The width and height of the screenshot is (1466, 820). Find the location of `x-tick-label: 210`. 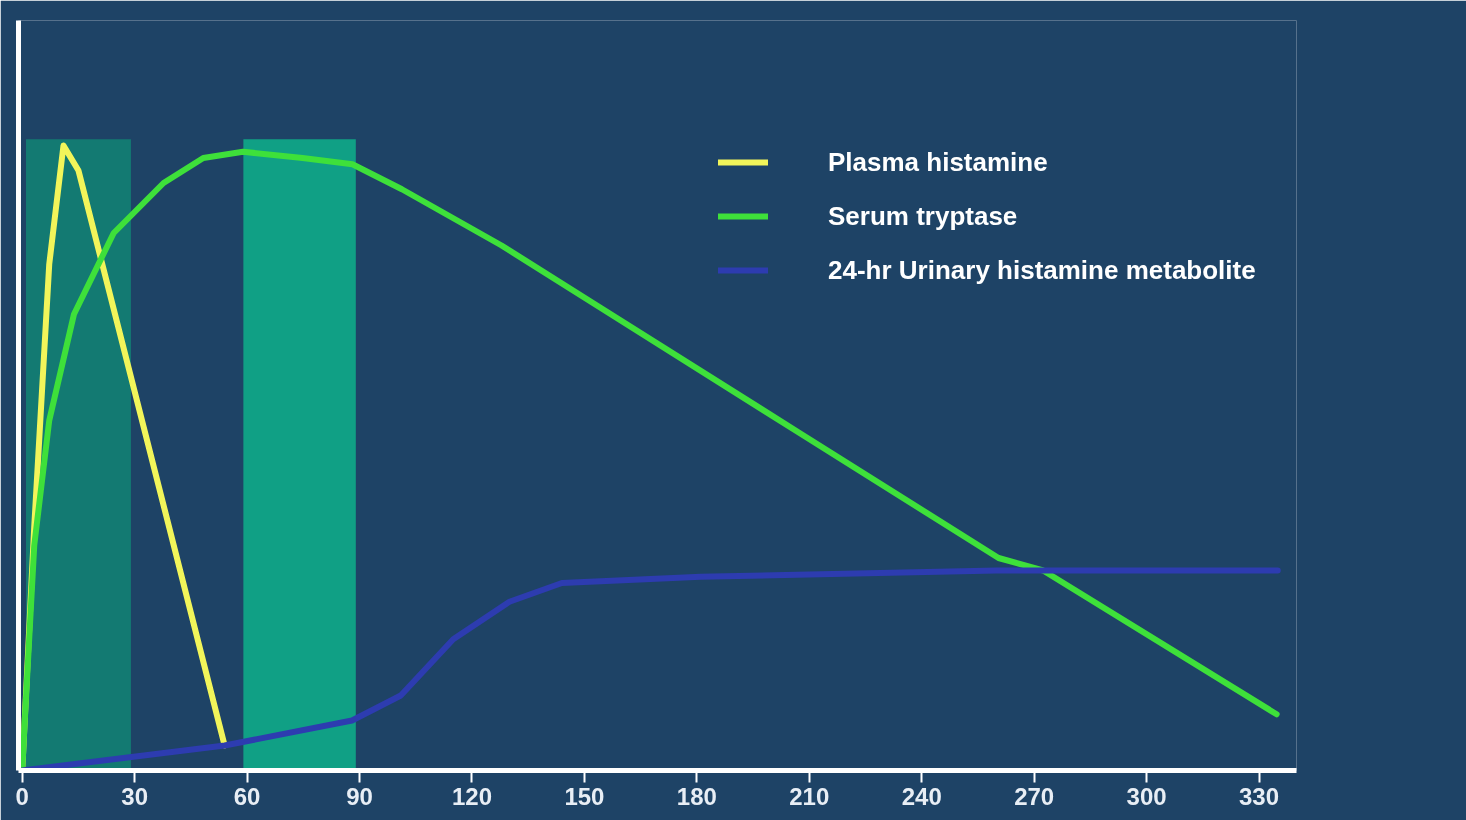

x-tick-label: 210 is located at coordinates (809, 796).